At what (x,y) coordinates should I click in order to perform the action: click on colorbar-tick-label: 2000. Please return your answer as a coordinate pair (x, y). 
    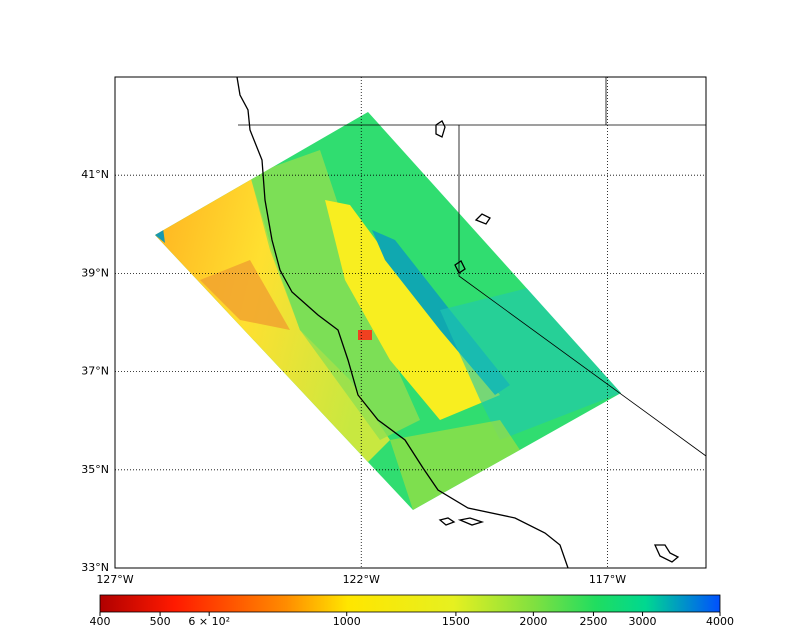
    Looking at the image, I should click on (533, 621).